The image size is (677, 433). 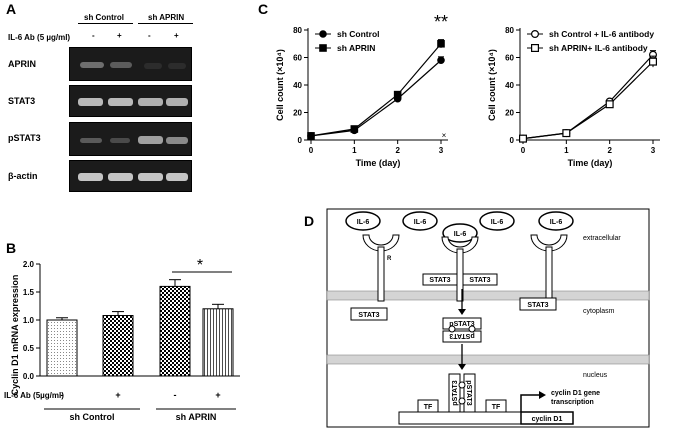 I want to click on blot-strip-stat3, so click(x=130, y=101).